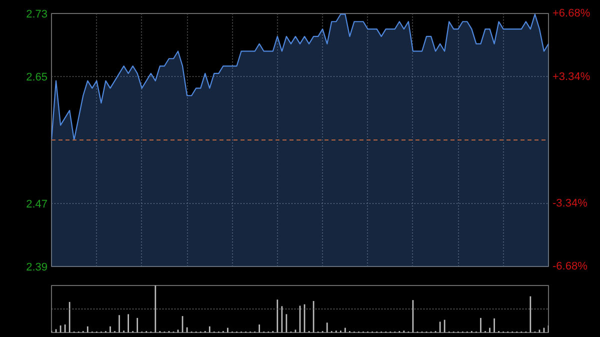  What do you see at coordinates (571, 76) in the screenshot?
I see `y2-tick-label: +3.34%` at bounding box center [571, 76].